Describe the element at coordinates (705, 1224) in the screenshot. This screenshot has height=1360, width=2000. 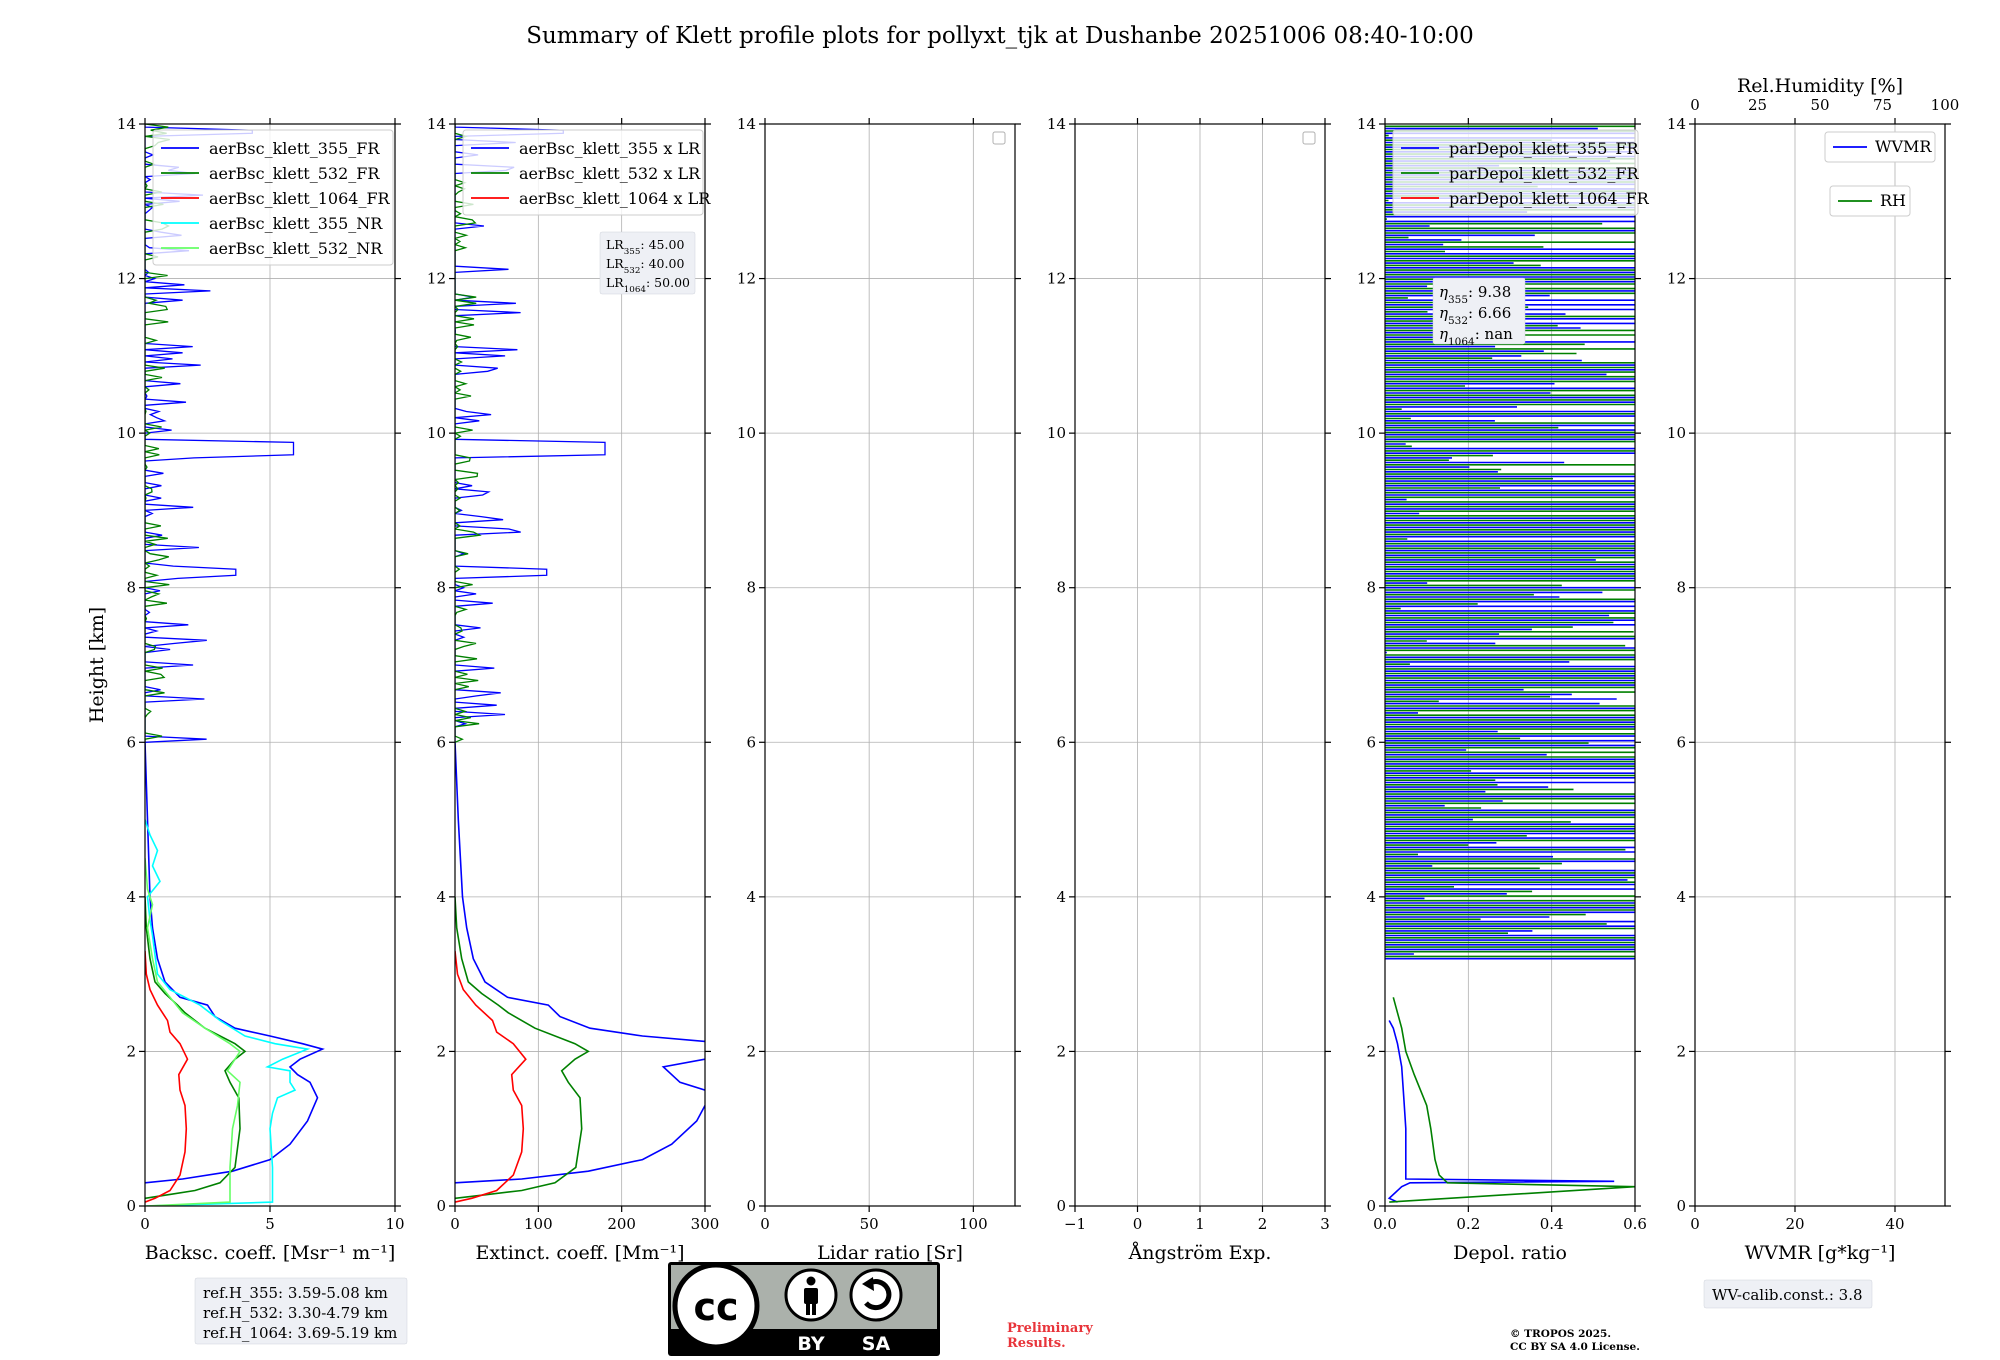
I see `x-tick-label: 300` at that location.